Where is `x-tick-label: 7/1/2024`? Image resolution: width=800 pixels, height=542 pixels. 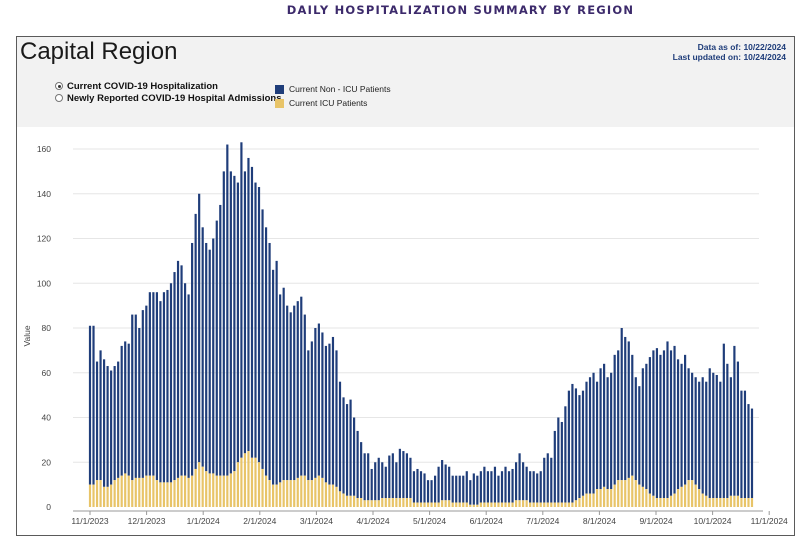 x-tick-label: 7/1/2024 is located at coordinates (542, 521).